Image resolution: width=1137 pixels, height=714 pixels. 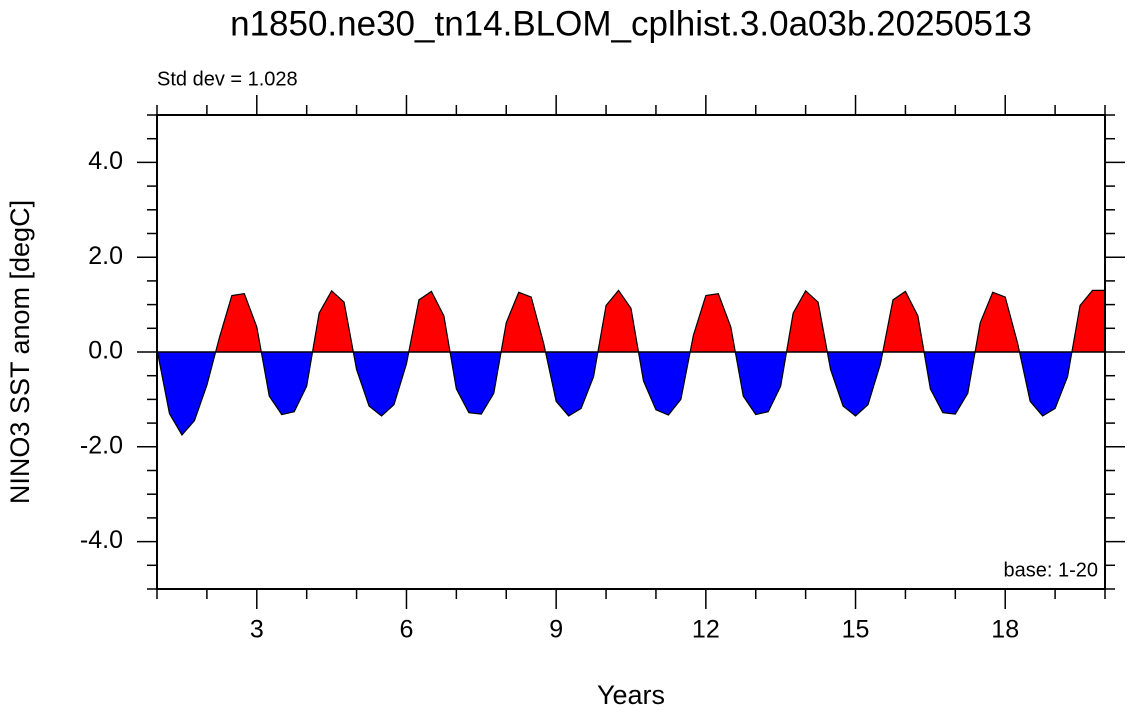 I want to click on x-tick-label: 9, so click(x=556, y=630).